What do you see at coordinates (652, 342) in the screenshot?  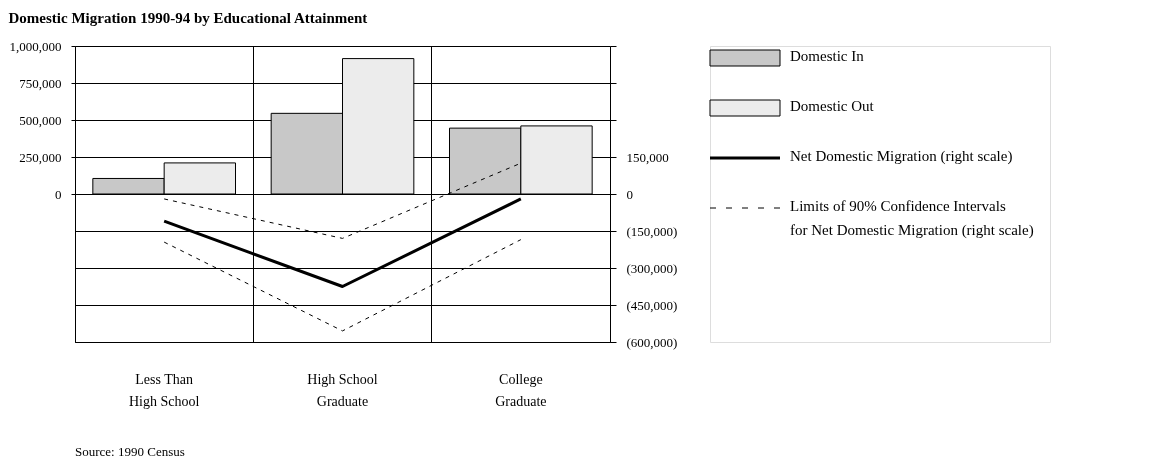 I see `y2-tick-label: (600,000)` at bounding box center [652, 342].